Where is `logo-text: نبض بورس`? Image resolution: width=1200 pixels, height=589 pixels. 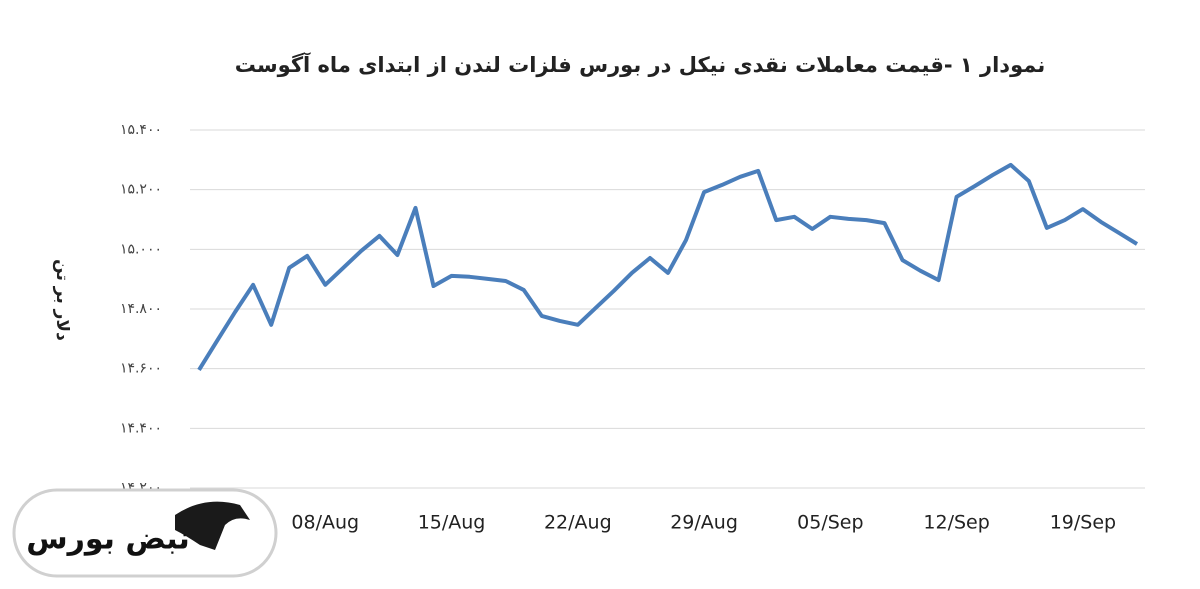
logo-text: نبض بورس is located at coordinates (108, 539).